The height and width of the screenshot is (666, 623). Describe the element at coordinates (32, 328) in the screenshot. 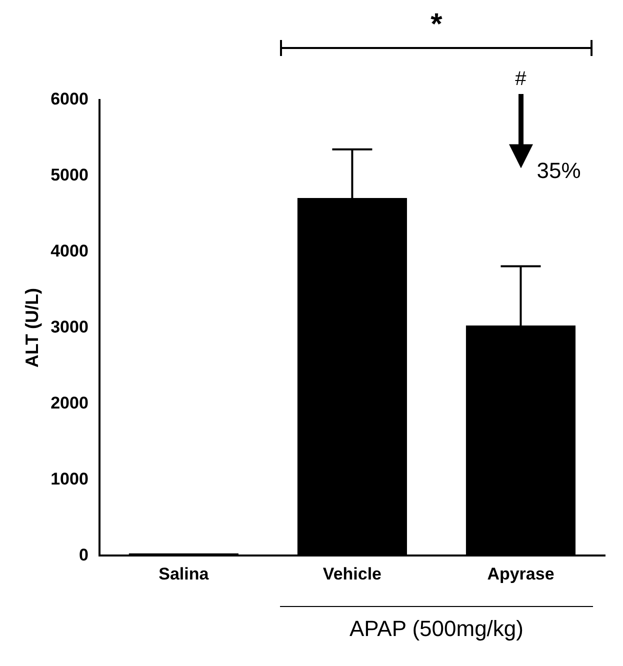

I see `y-axis-title: ALT (U/L)` at that location.